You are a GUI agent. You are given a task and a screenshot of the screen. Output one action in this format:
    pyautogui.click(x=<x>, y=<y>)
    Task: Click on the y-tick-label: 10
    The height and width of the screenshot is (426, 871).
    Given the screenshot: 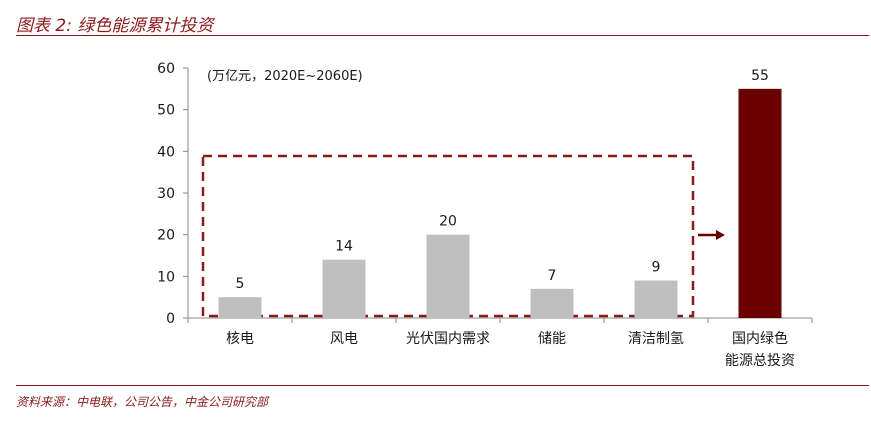 What is the action you would take?
    pyautogui.click(x=166, y=277)
    